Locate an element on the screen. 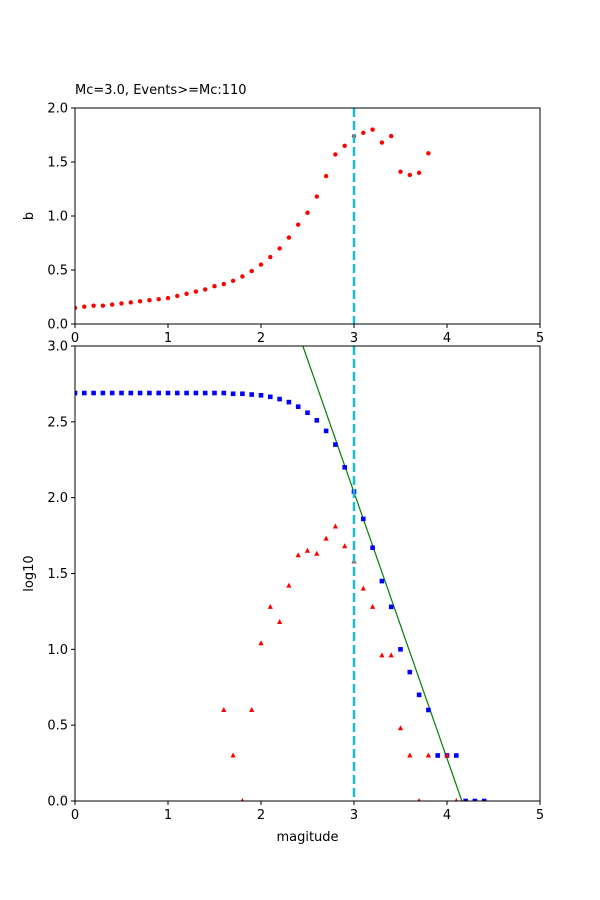  x-axis-label: magitude is located at coordinates (307, 837).